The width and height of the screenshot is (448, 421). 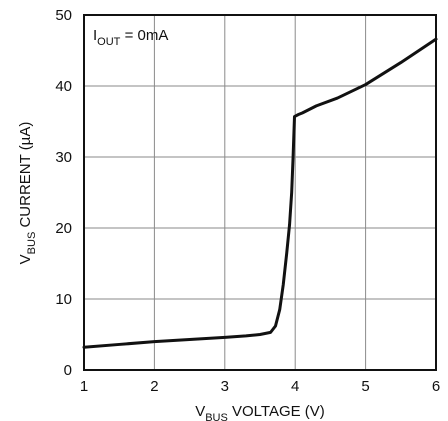 What do you see at coordinates (144, 35) in the screenshot?
I see `annotation-suffix: = 0mA` at bounding box center [144, 35].